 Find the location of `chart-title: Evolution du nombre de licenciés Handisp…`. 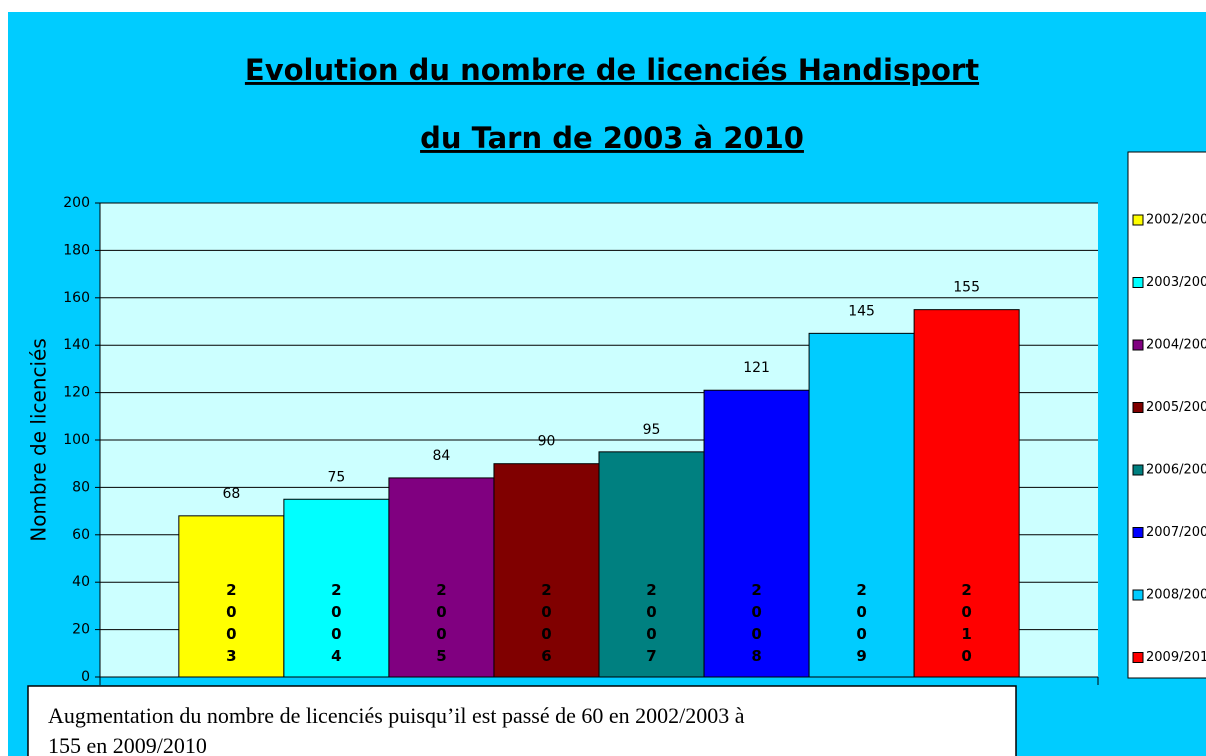

chart-title: Evolution du nombre de licenciés Handisp… is located at coordinates (612, 70).